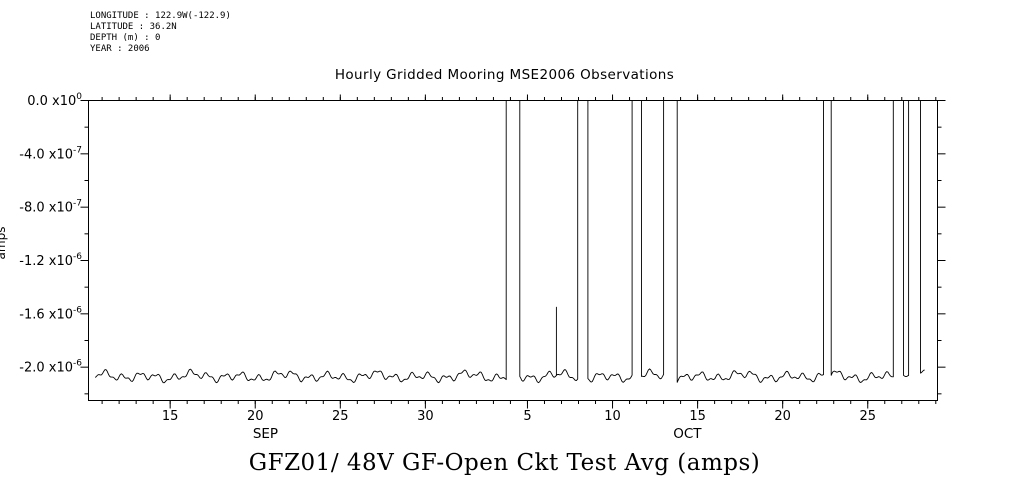 Image resolution: width=1009 pixels, height=504 pixels. I want to click on y-axis-label: amps, so click(4, 243).